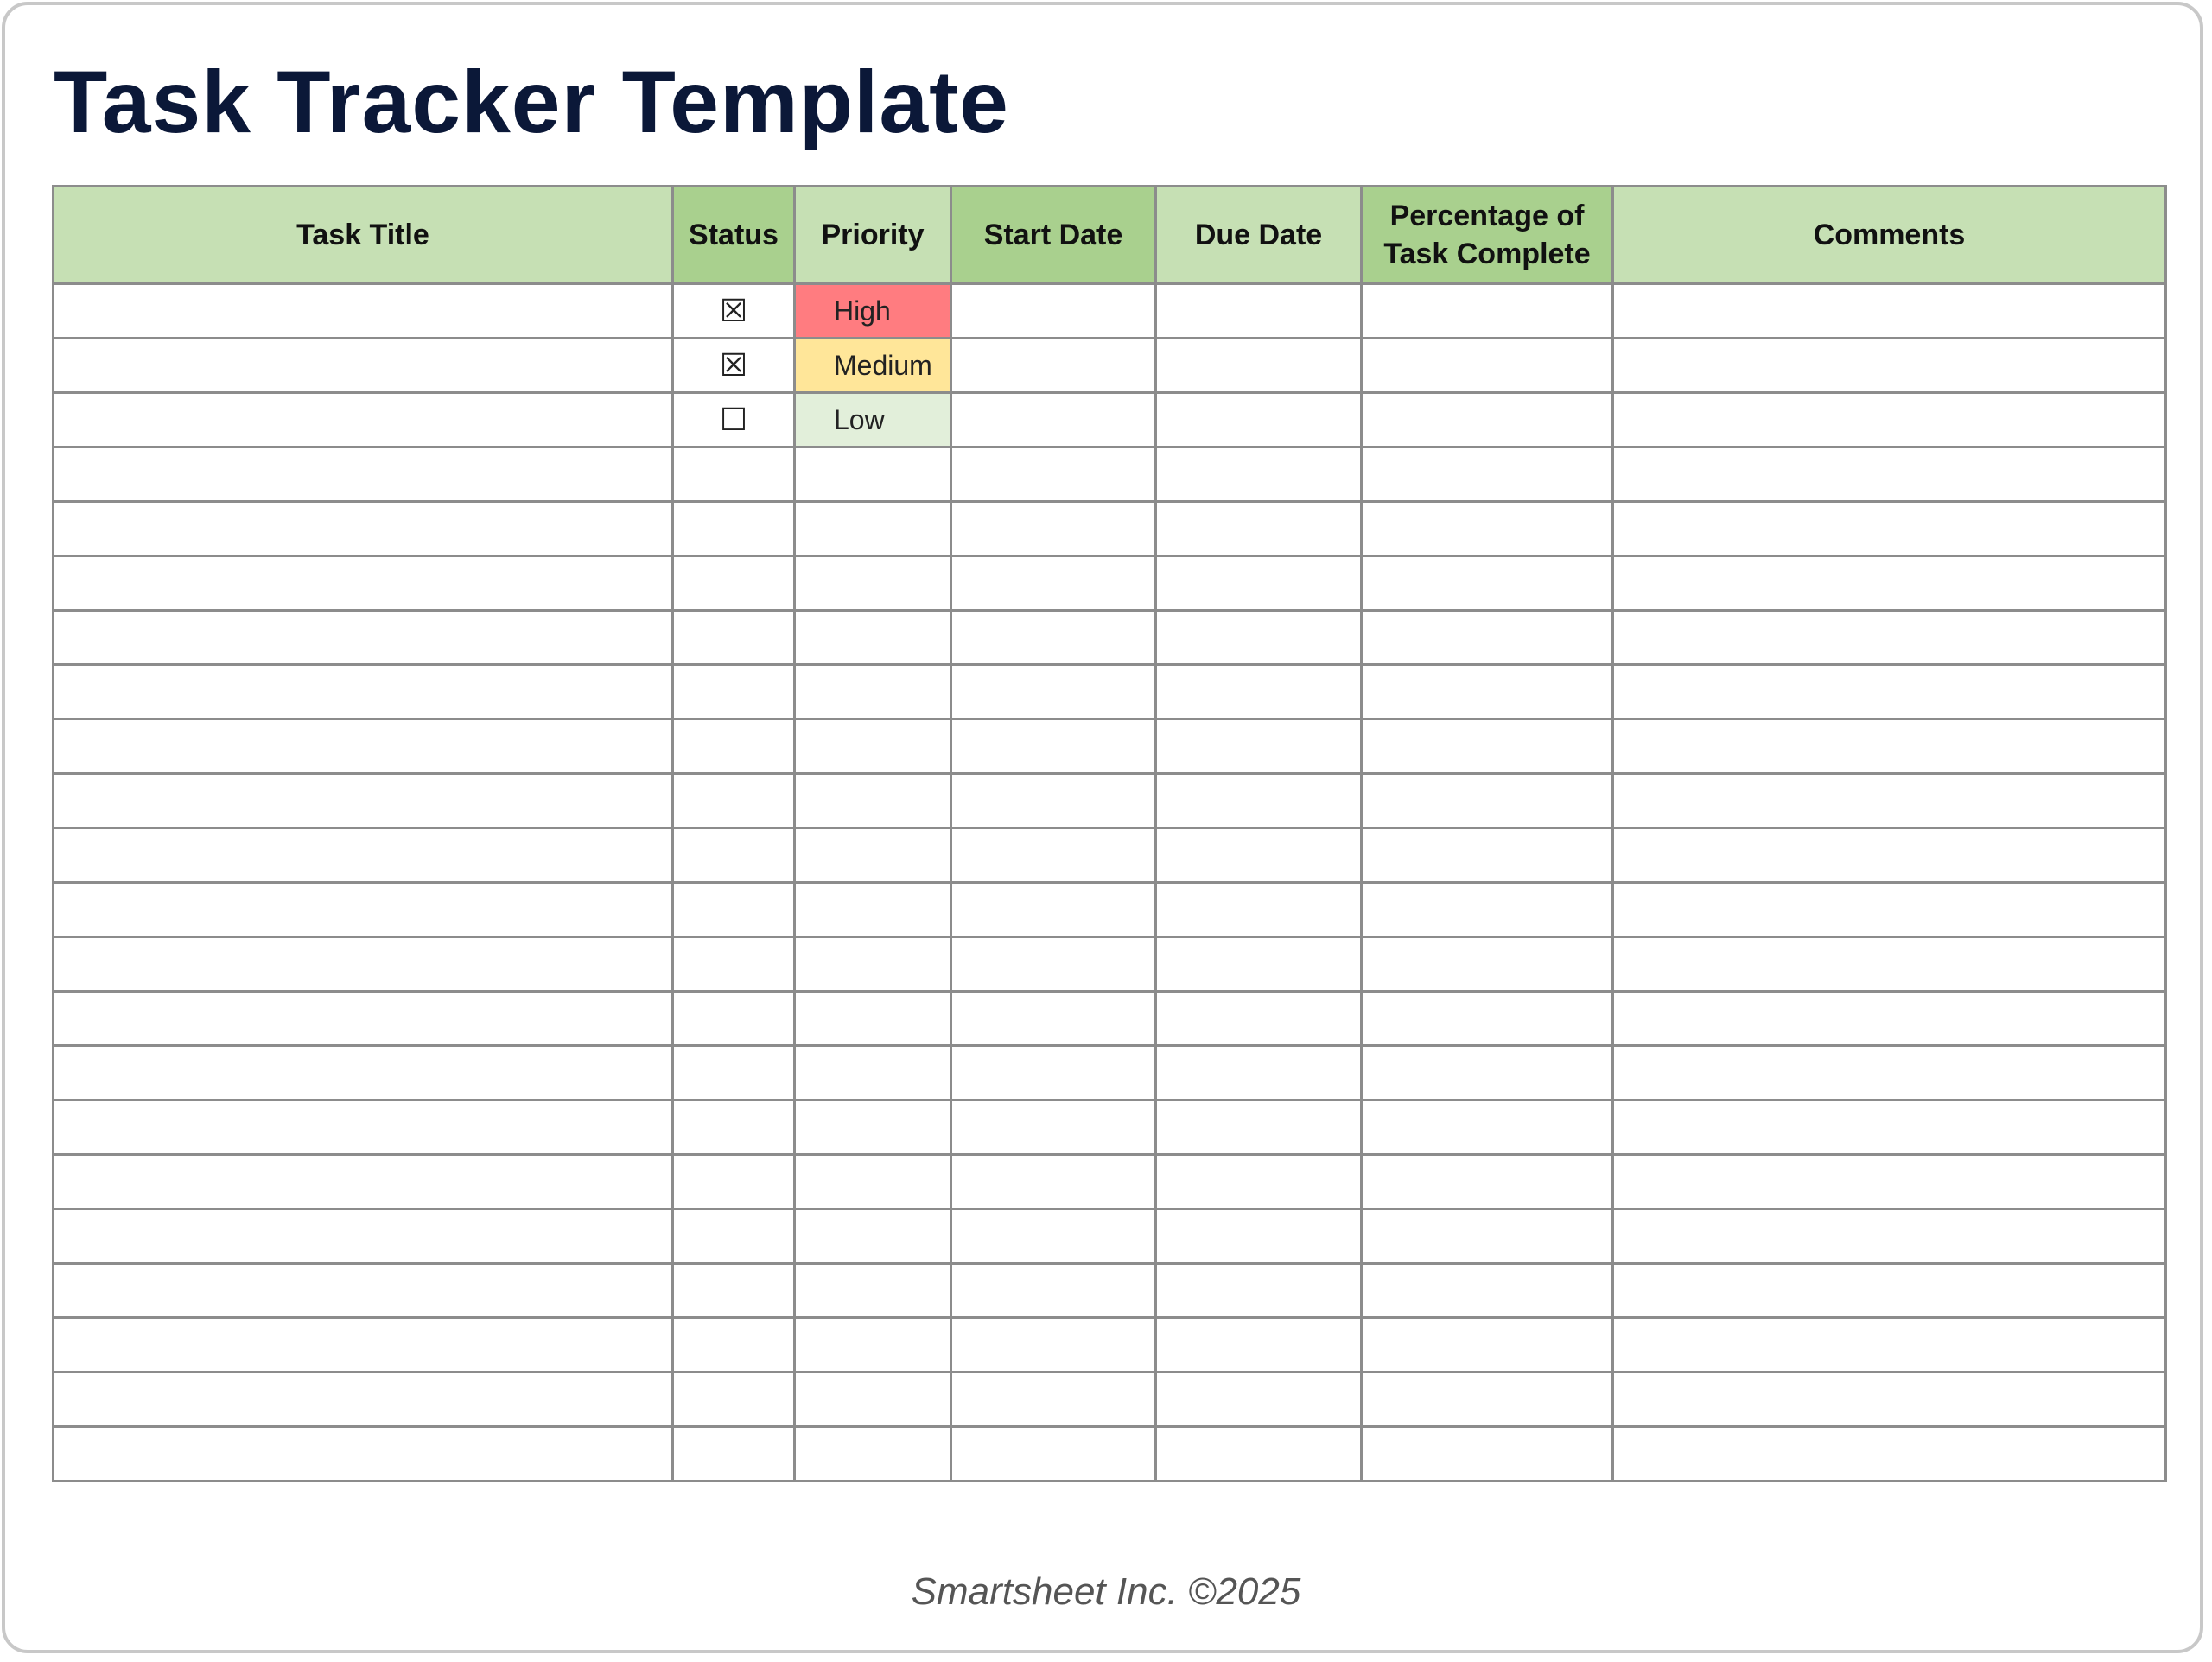 This screenshot has width=2212, height=1662. What do you see at coordinates (733, 365) in the screenshot?
I see `status-checkbox: ☒` at bounding box center [733, 365].